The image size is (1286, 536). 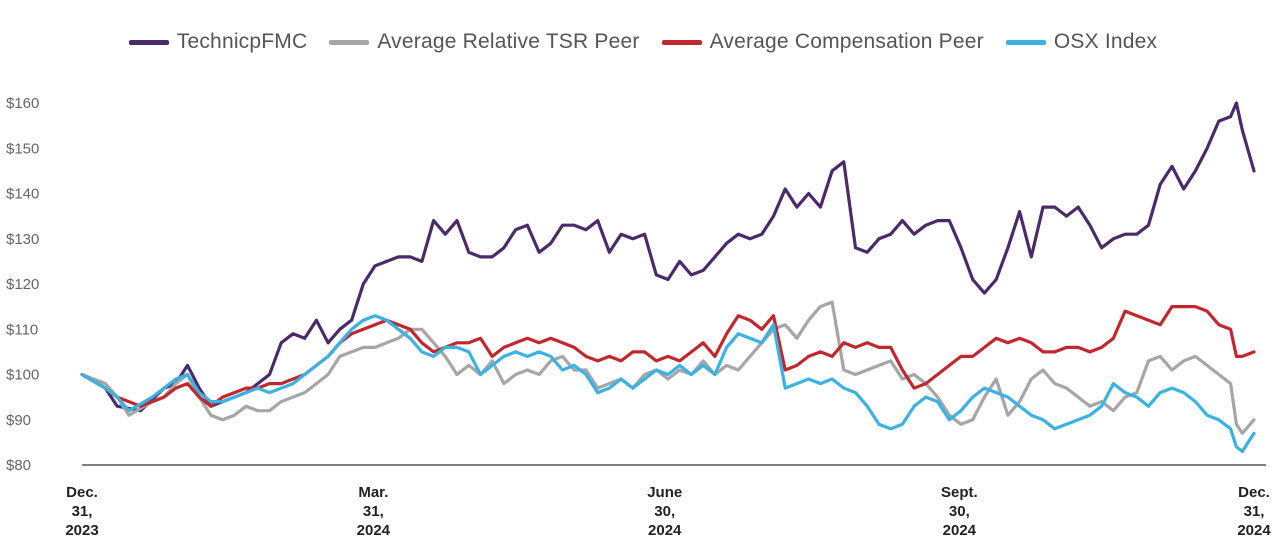 I want to click on legend-item: Average Compensation Peer, so click(x=822, y=42).